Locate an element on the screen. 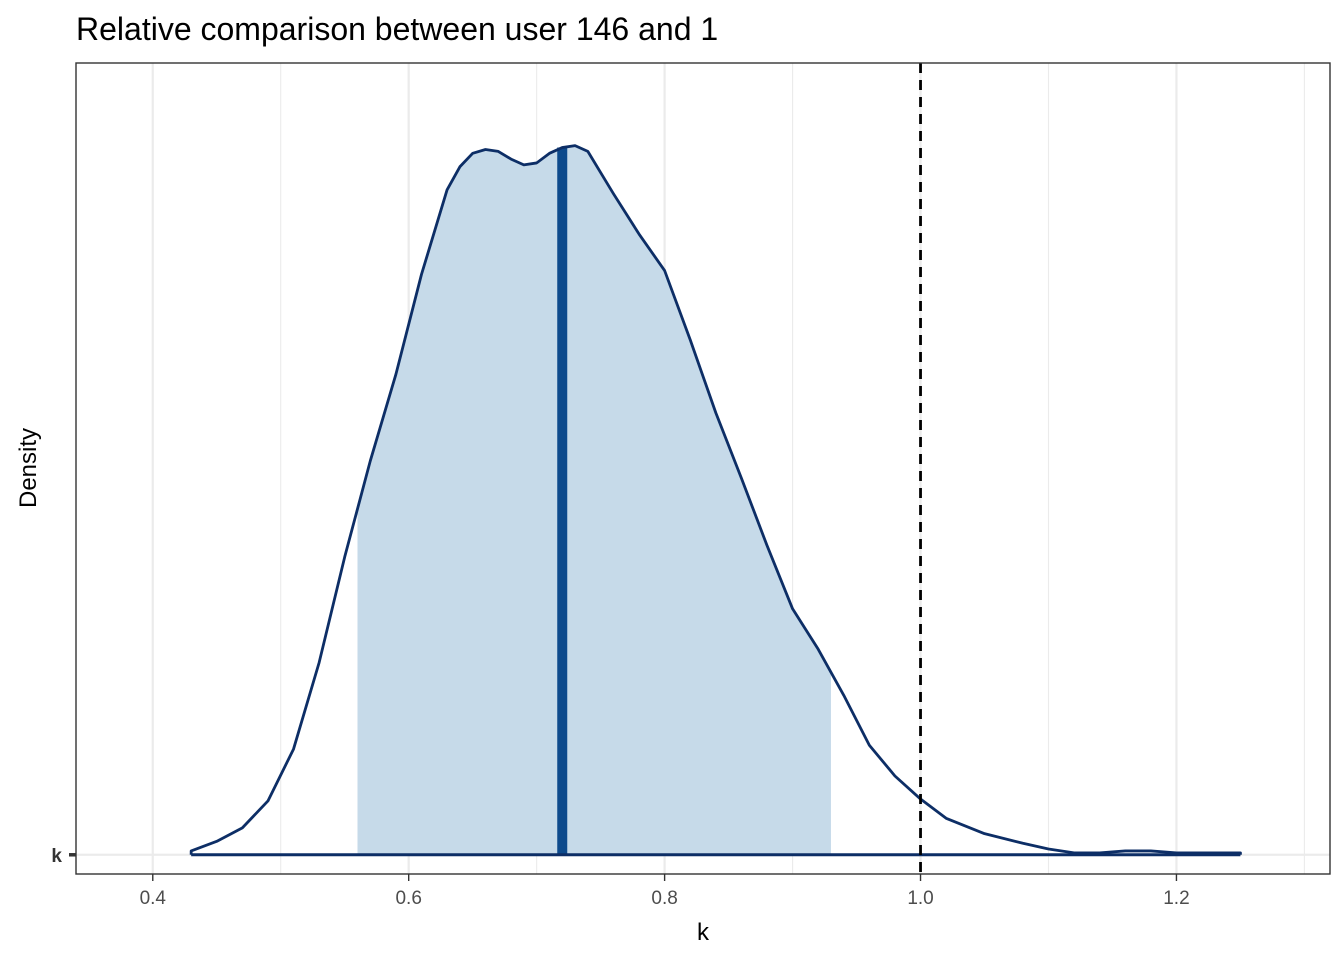  x-tick-label: 0.4 is located at coordinates (153, 898).